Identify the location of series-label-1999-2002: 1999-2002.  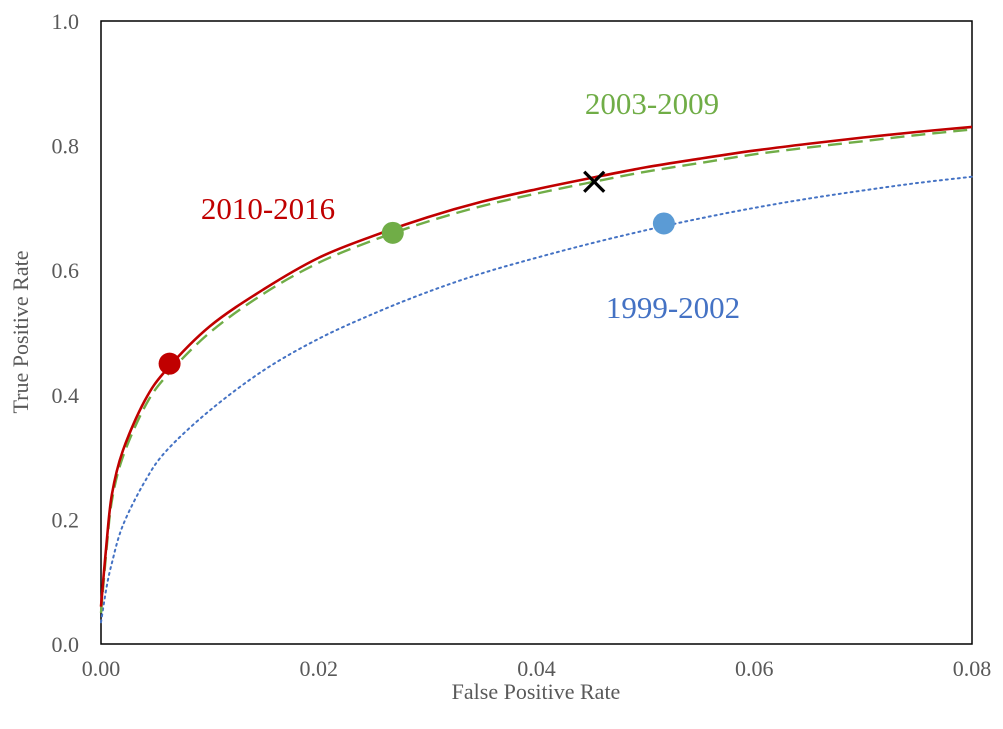
(673, 307).